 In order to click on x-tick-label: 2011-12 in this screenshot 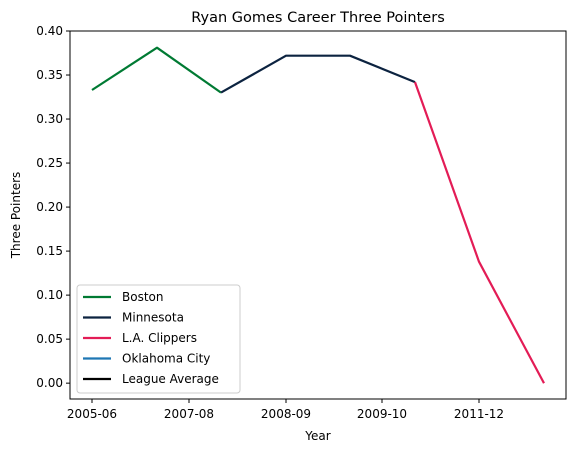, I will do `click(479, 414)`.